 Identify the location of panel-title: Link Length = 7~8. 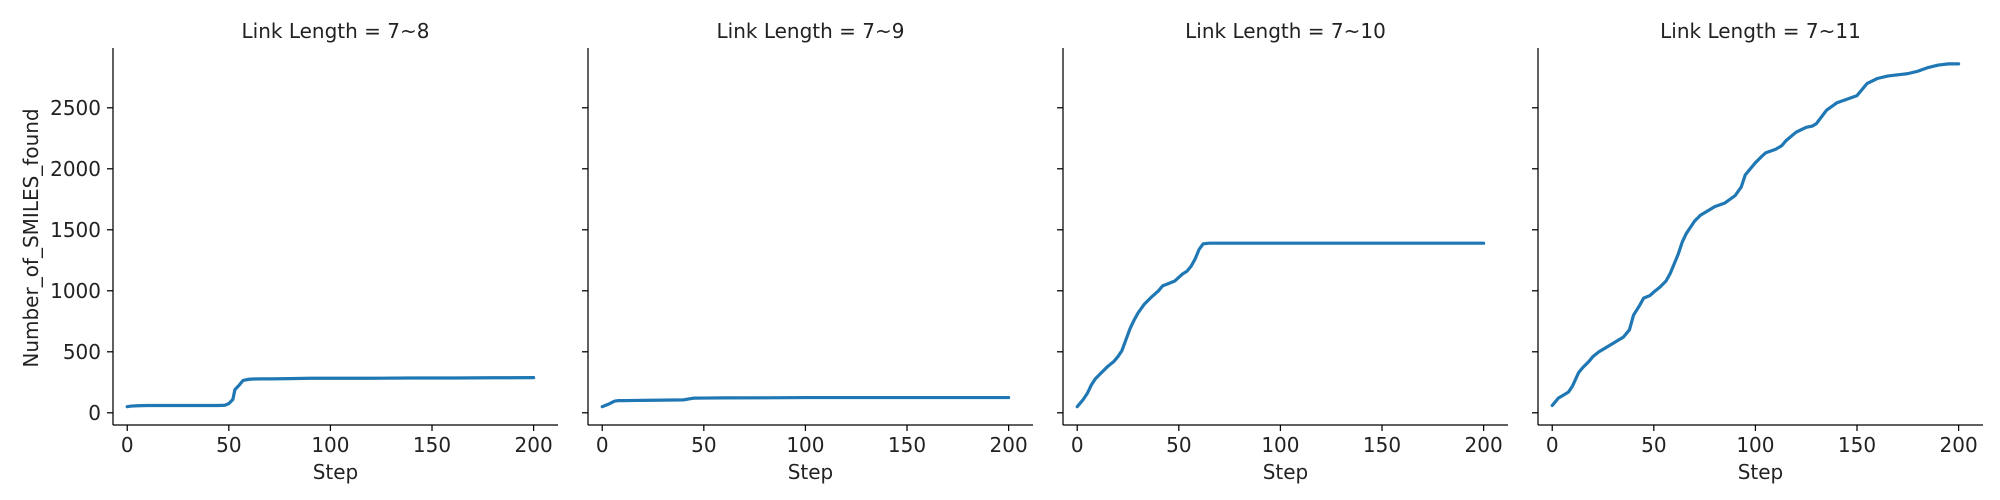
(336, 31).